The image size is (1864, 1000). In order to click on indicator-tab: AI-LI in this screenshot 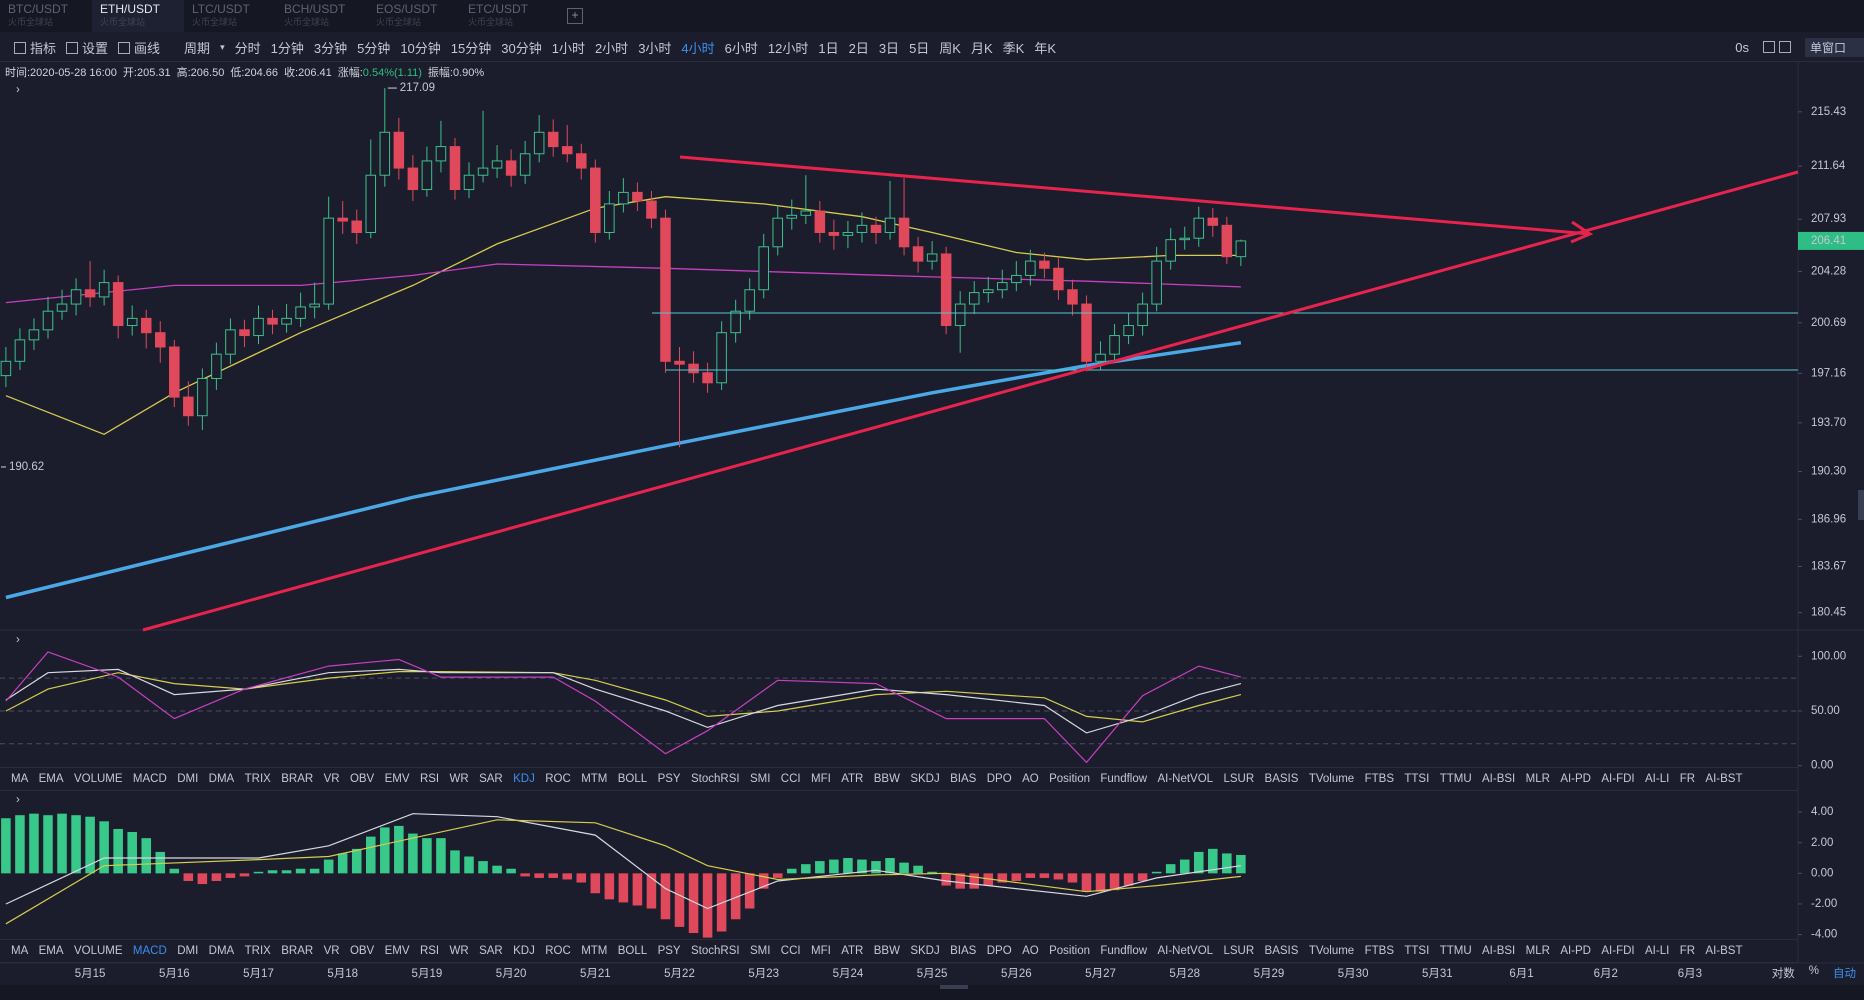, I will do `click(1657, 951)`.